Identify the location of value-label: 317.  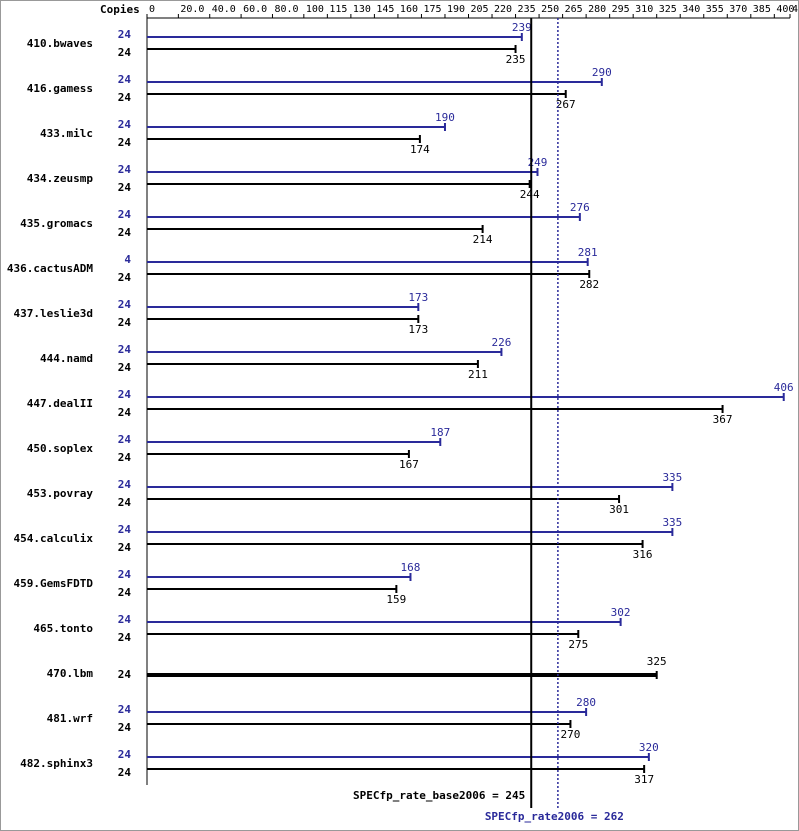
(644, 779).